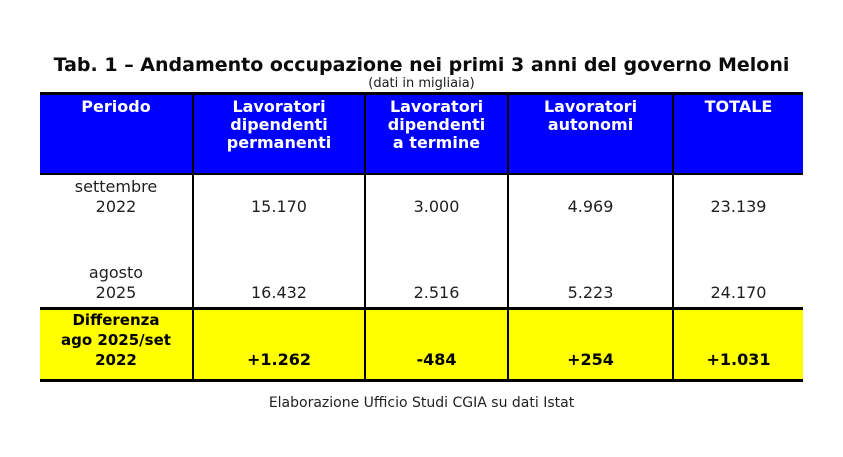 The image size is (843, 457). Describe the element at coordinates (436, 345) in the screenshot. I see `cell-differenza-termine: -484` at that location.